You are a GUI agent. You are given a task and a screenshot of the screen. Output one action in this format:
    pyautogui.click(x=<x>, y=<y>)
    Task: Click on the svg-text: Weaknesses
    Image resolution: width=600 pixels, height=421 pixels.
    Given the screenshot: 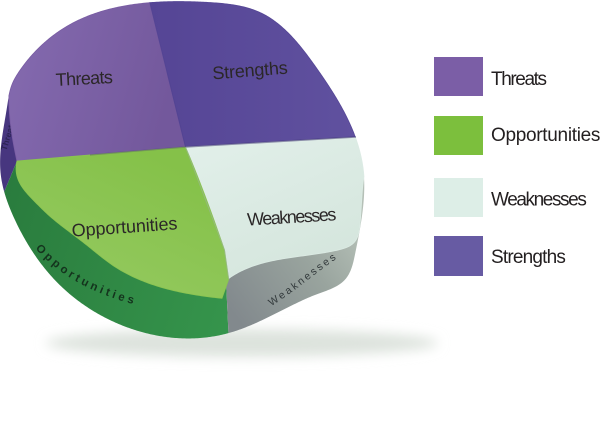 What is the action you would take?
    pyautogui.click(x=538, y=200)
    